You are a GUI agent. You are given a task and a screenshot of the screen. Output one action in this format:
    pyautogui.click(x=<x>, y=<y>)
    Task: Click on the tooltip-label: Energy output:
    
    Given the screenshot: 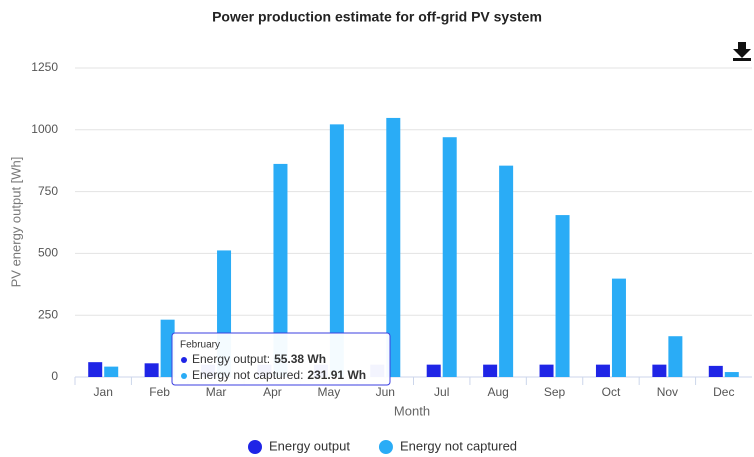 What is the action you would take?
    pyautogui.click(x=231, y=359)
    